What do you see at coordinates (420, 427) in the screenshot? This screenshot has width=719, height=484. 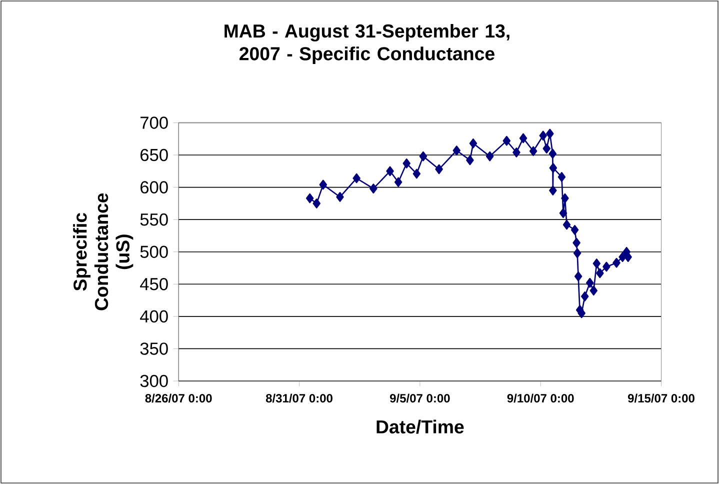 I see `x-axis-title: Date/Time` at bounding box center [420, 427].